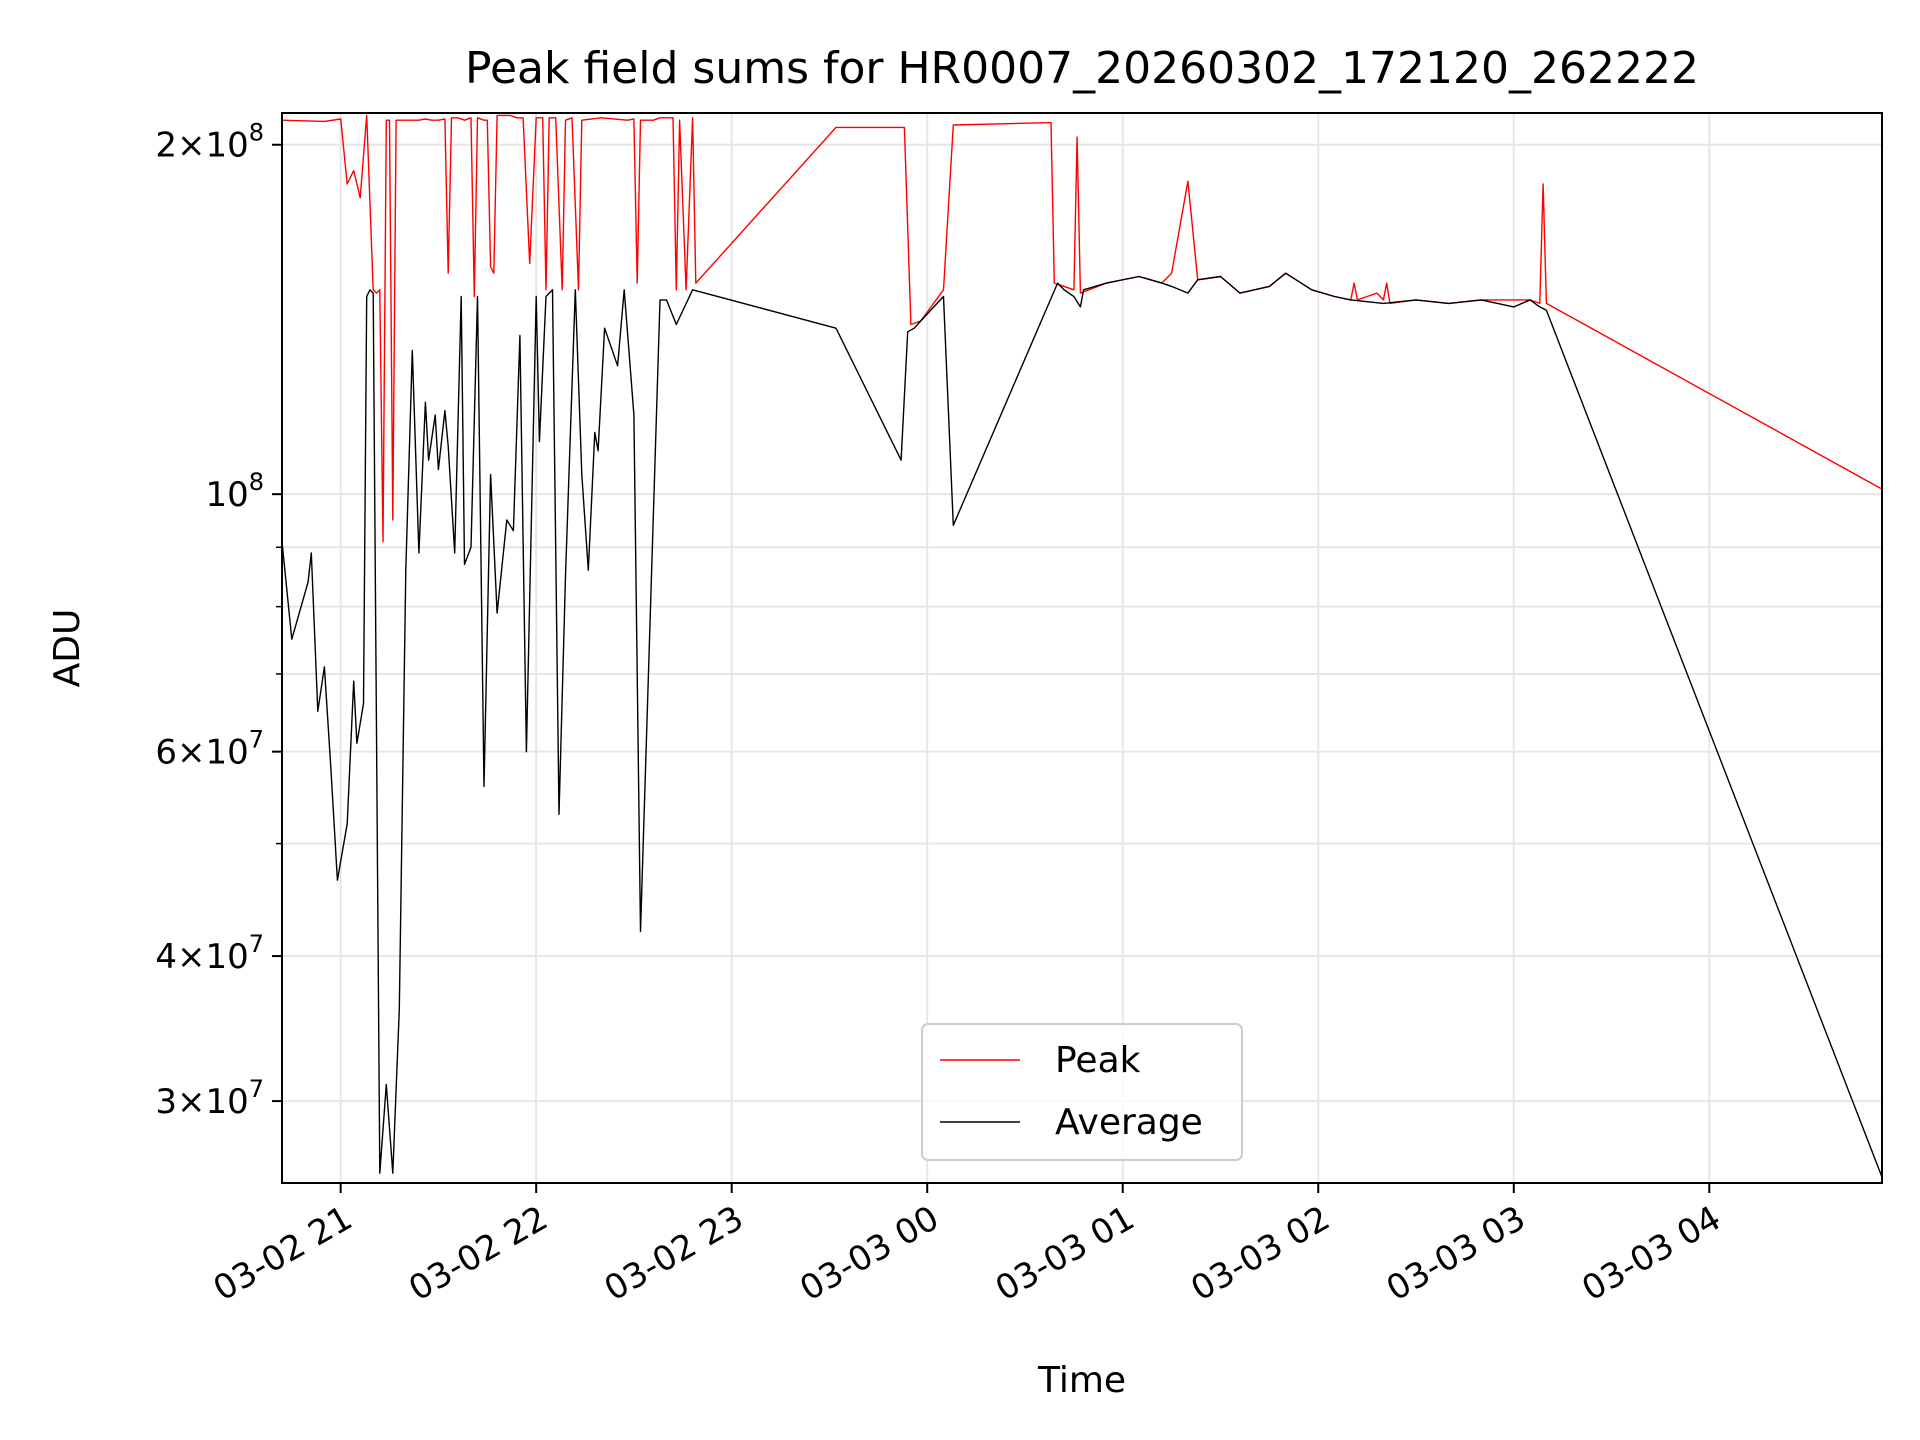  I want to click on y-tick-label: 108, so click(234, 491).